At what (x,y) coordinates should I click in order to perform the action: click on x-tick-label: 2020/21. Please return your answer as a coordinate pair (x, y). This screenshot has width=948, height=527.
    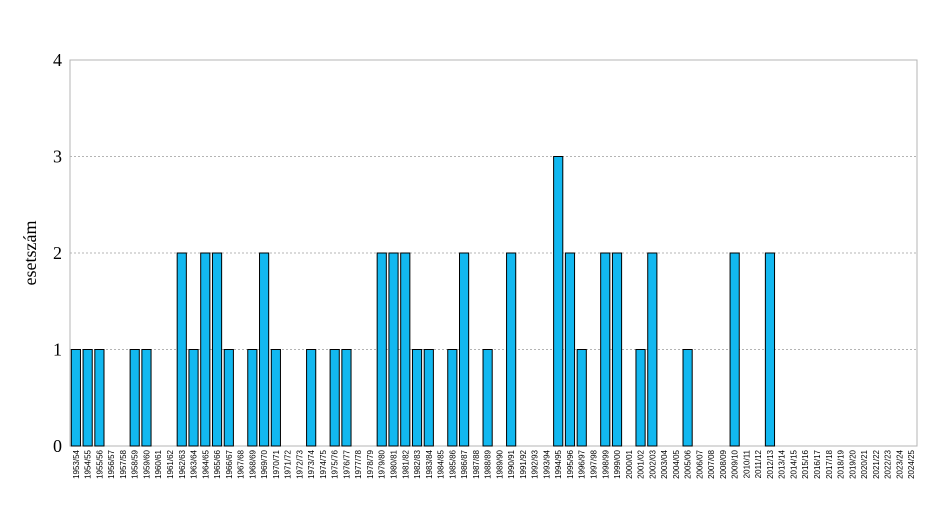
    Looking at the image, I should click on (864, 463).